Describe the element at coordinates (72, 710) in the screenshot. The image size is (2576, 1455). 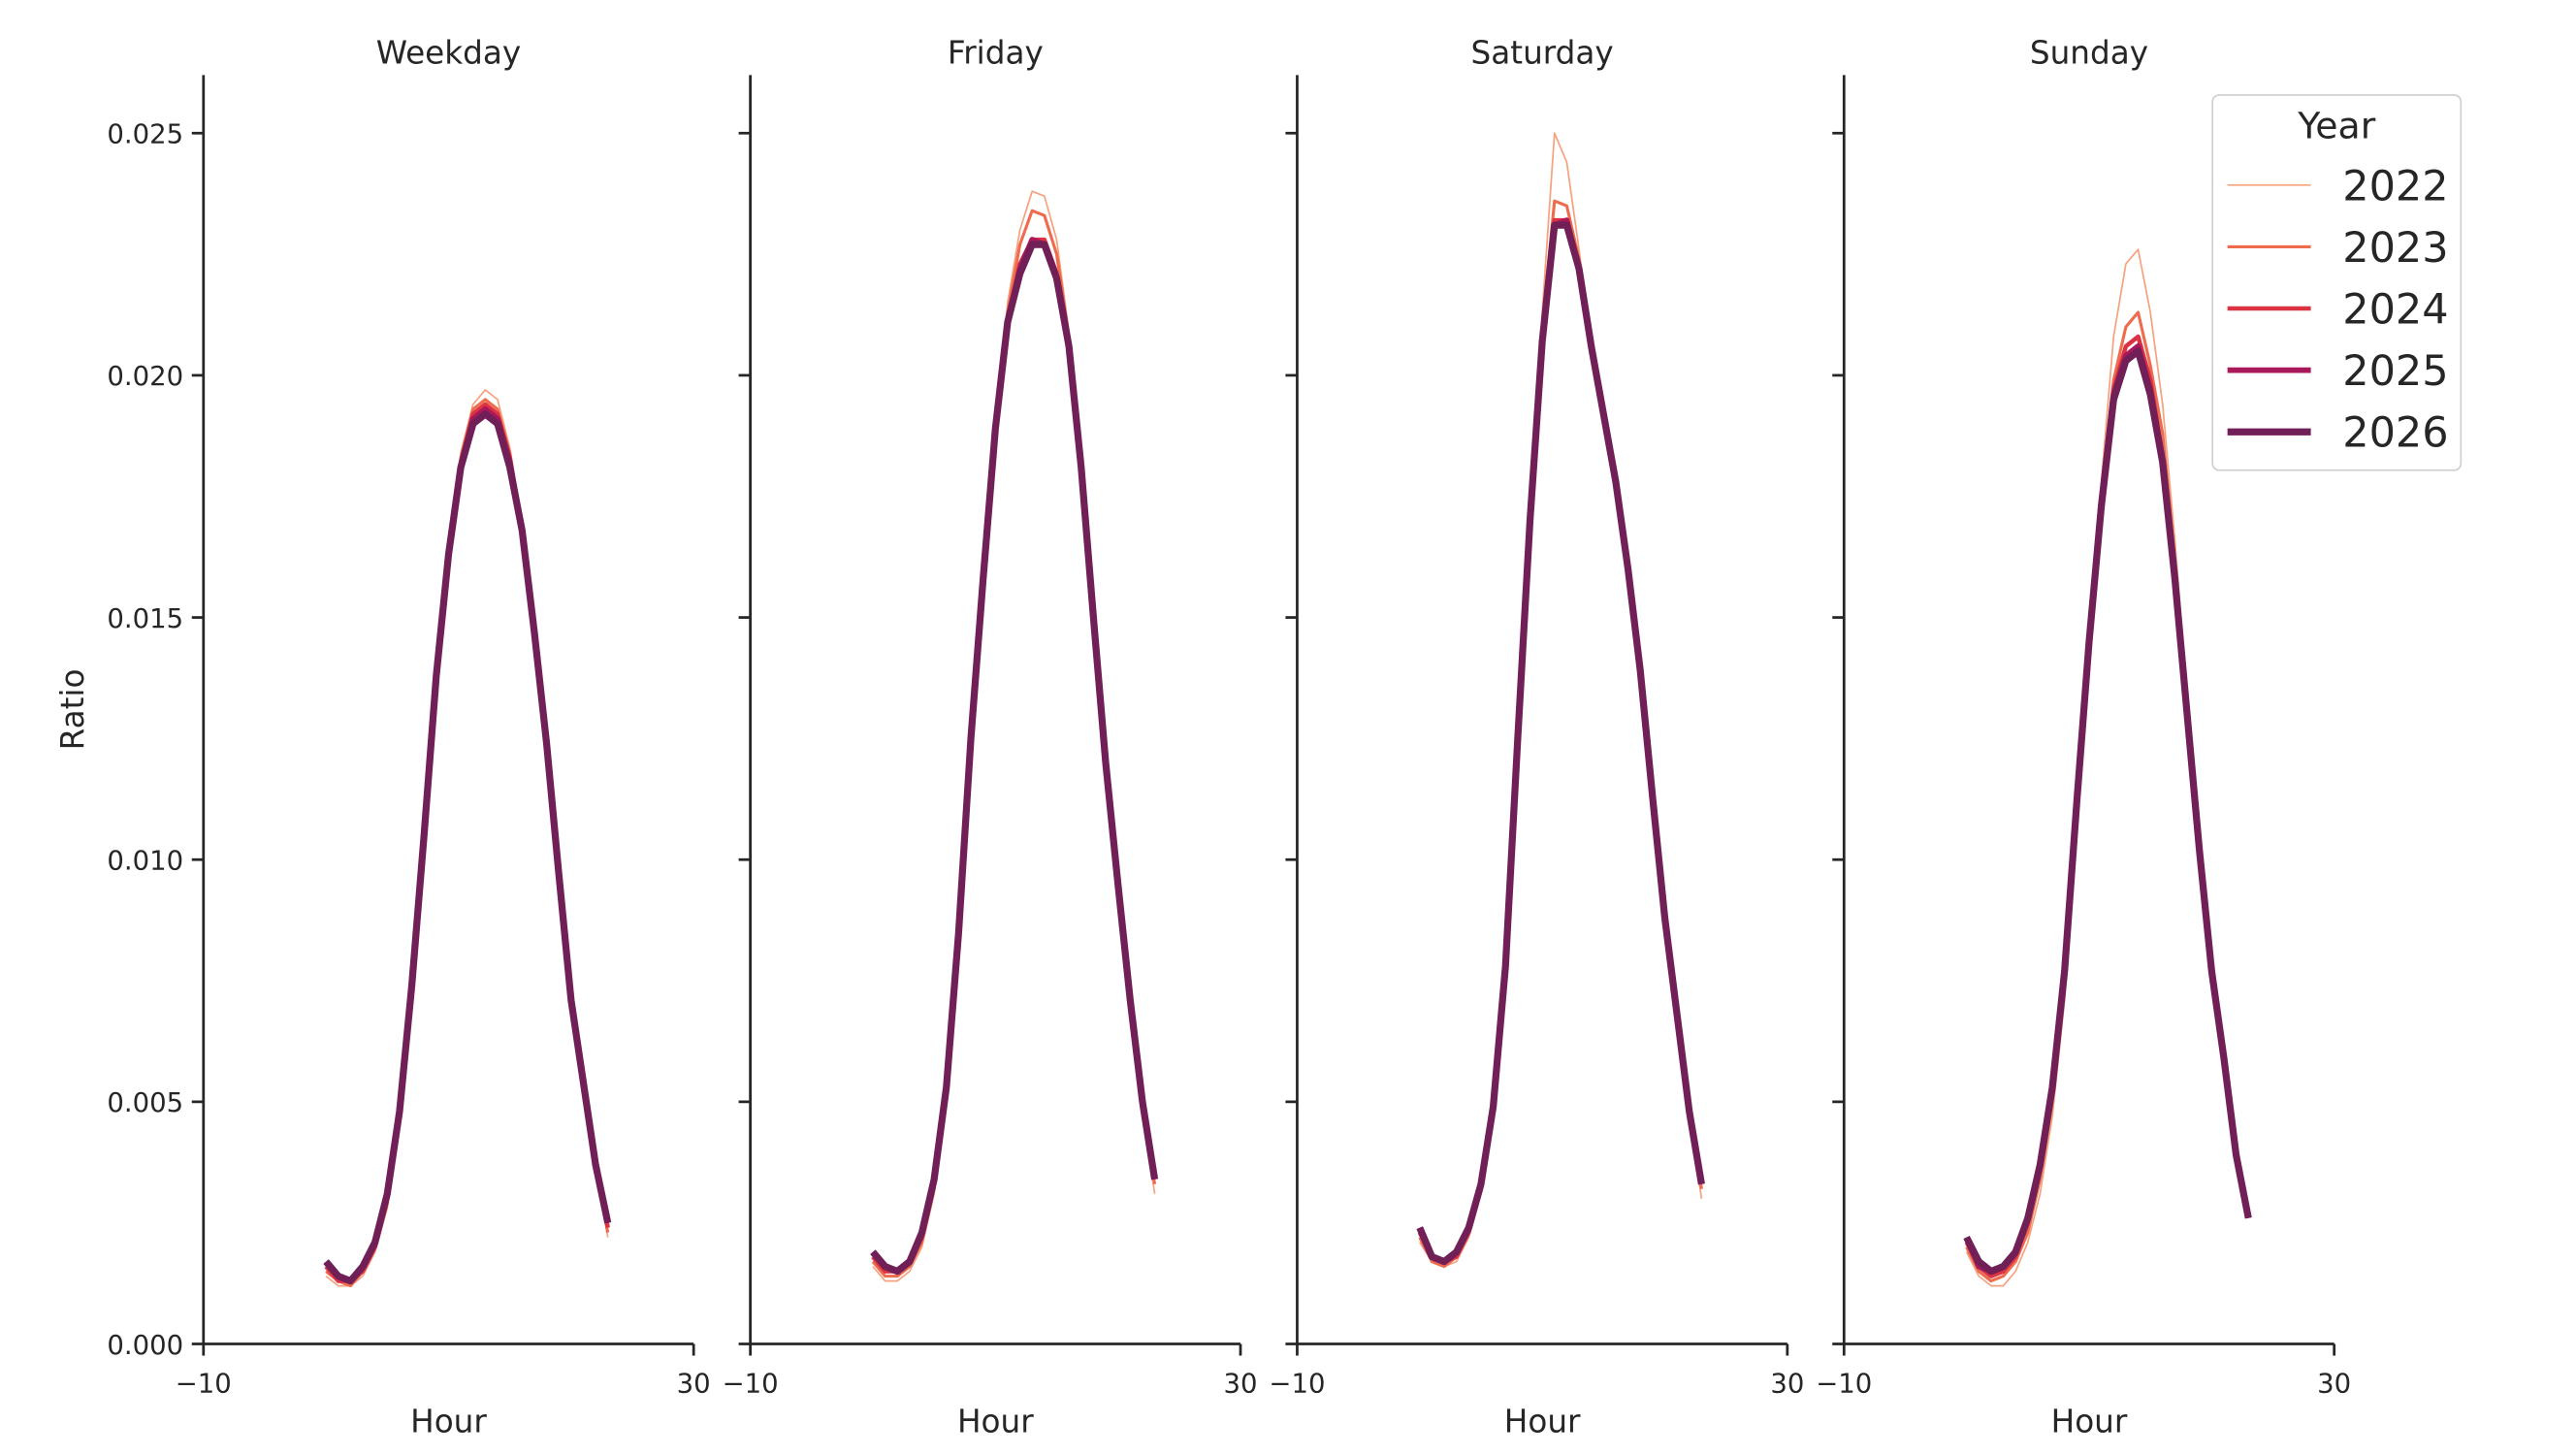
I see `y-axis-label: Ratio` at that location.